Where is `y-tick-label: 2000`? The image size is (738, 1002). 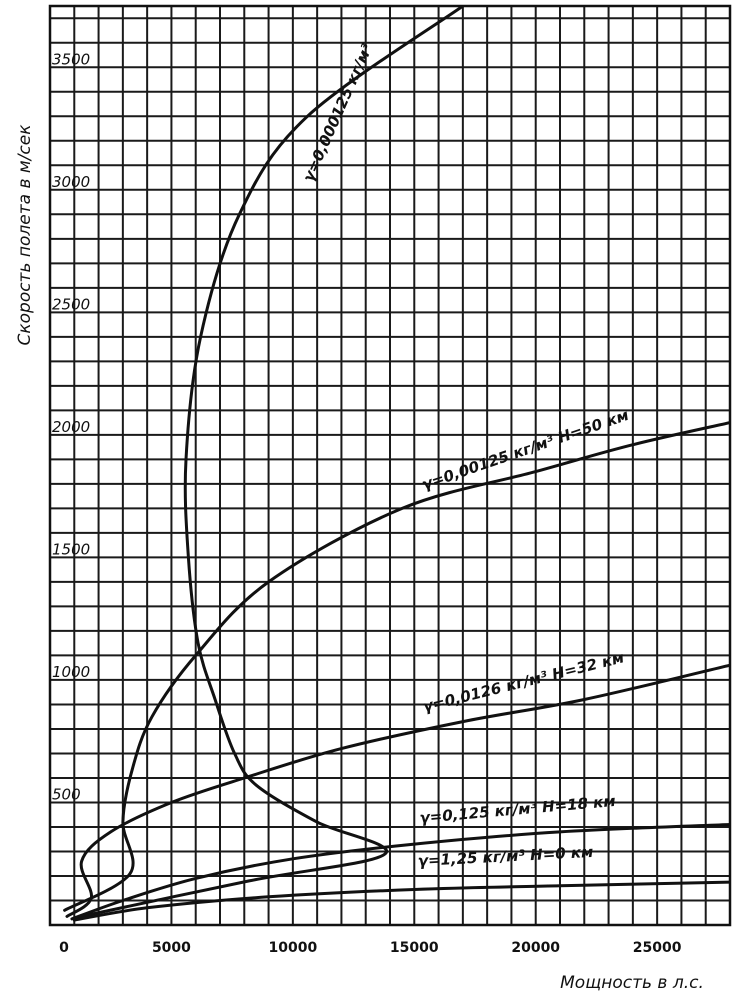
y-tick-label: 2000 is located at coordinates (71, 427).